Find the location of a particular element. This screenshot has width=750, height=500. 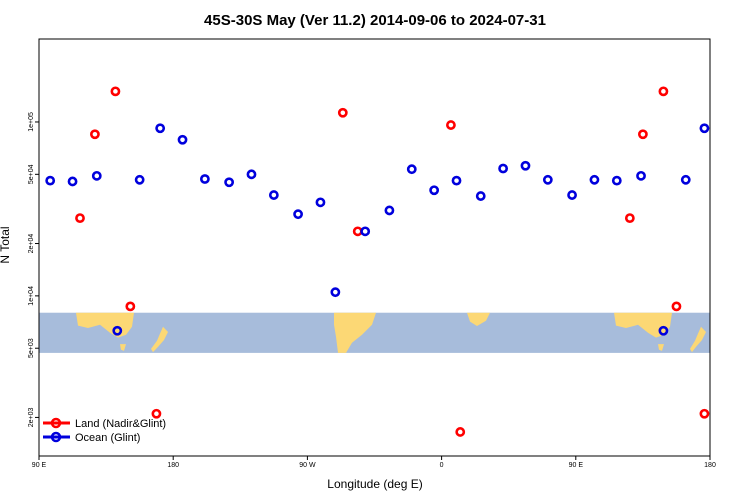

new-zealand-land is located at coordinates (159, 339).